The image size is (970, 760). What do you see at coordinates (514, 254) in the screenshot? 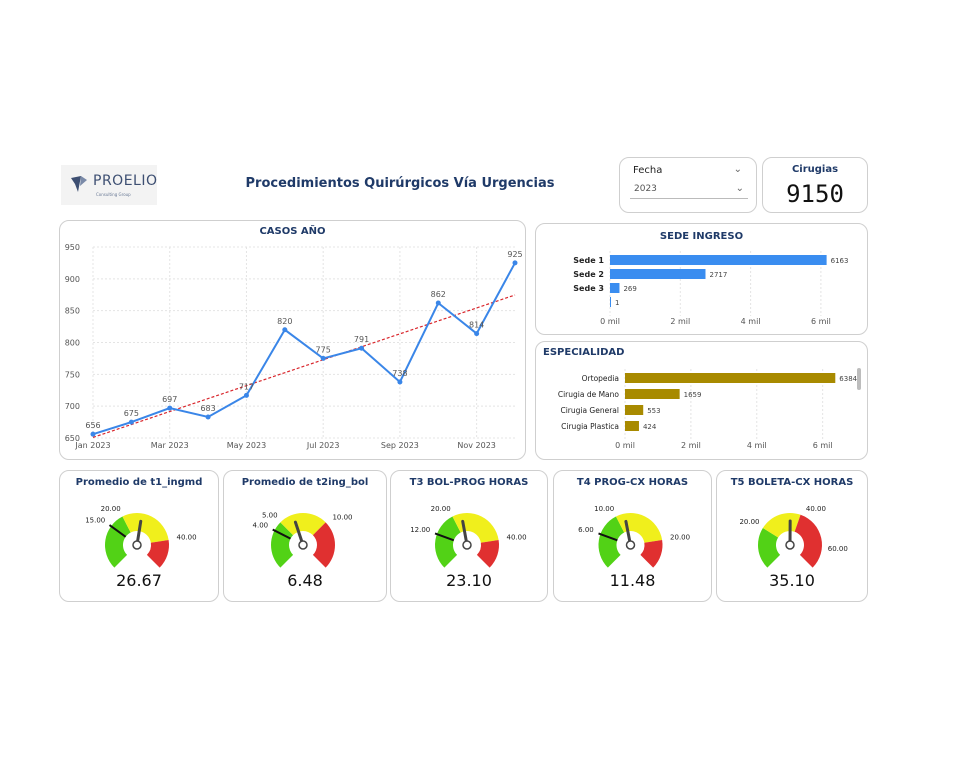
I see `data-label: 925` at bounding box center [514, 254].